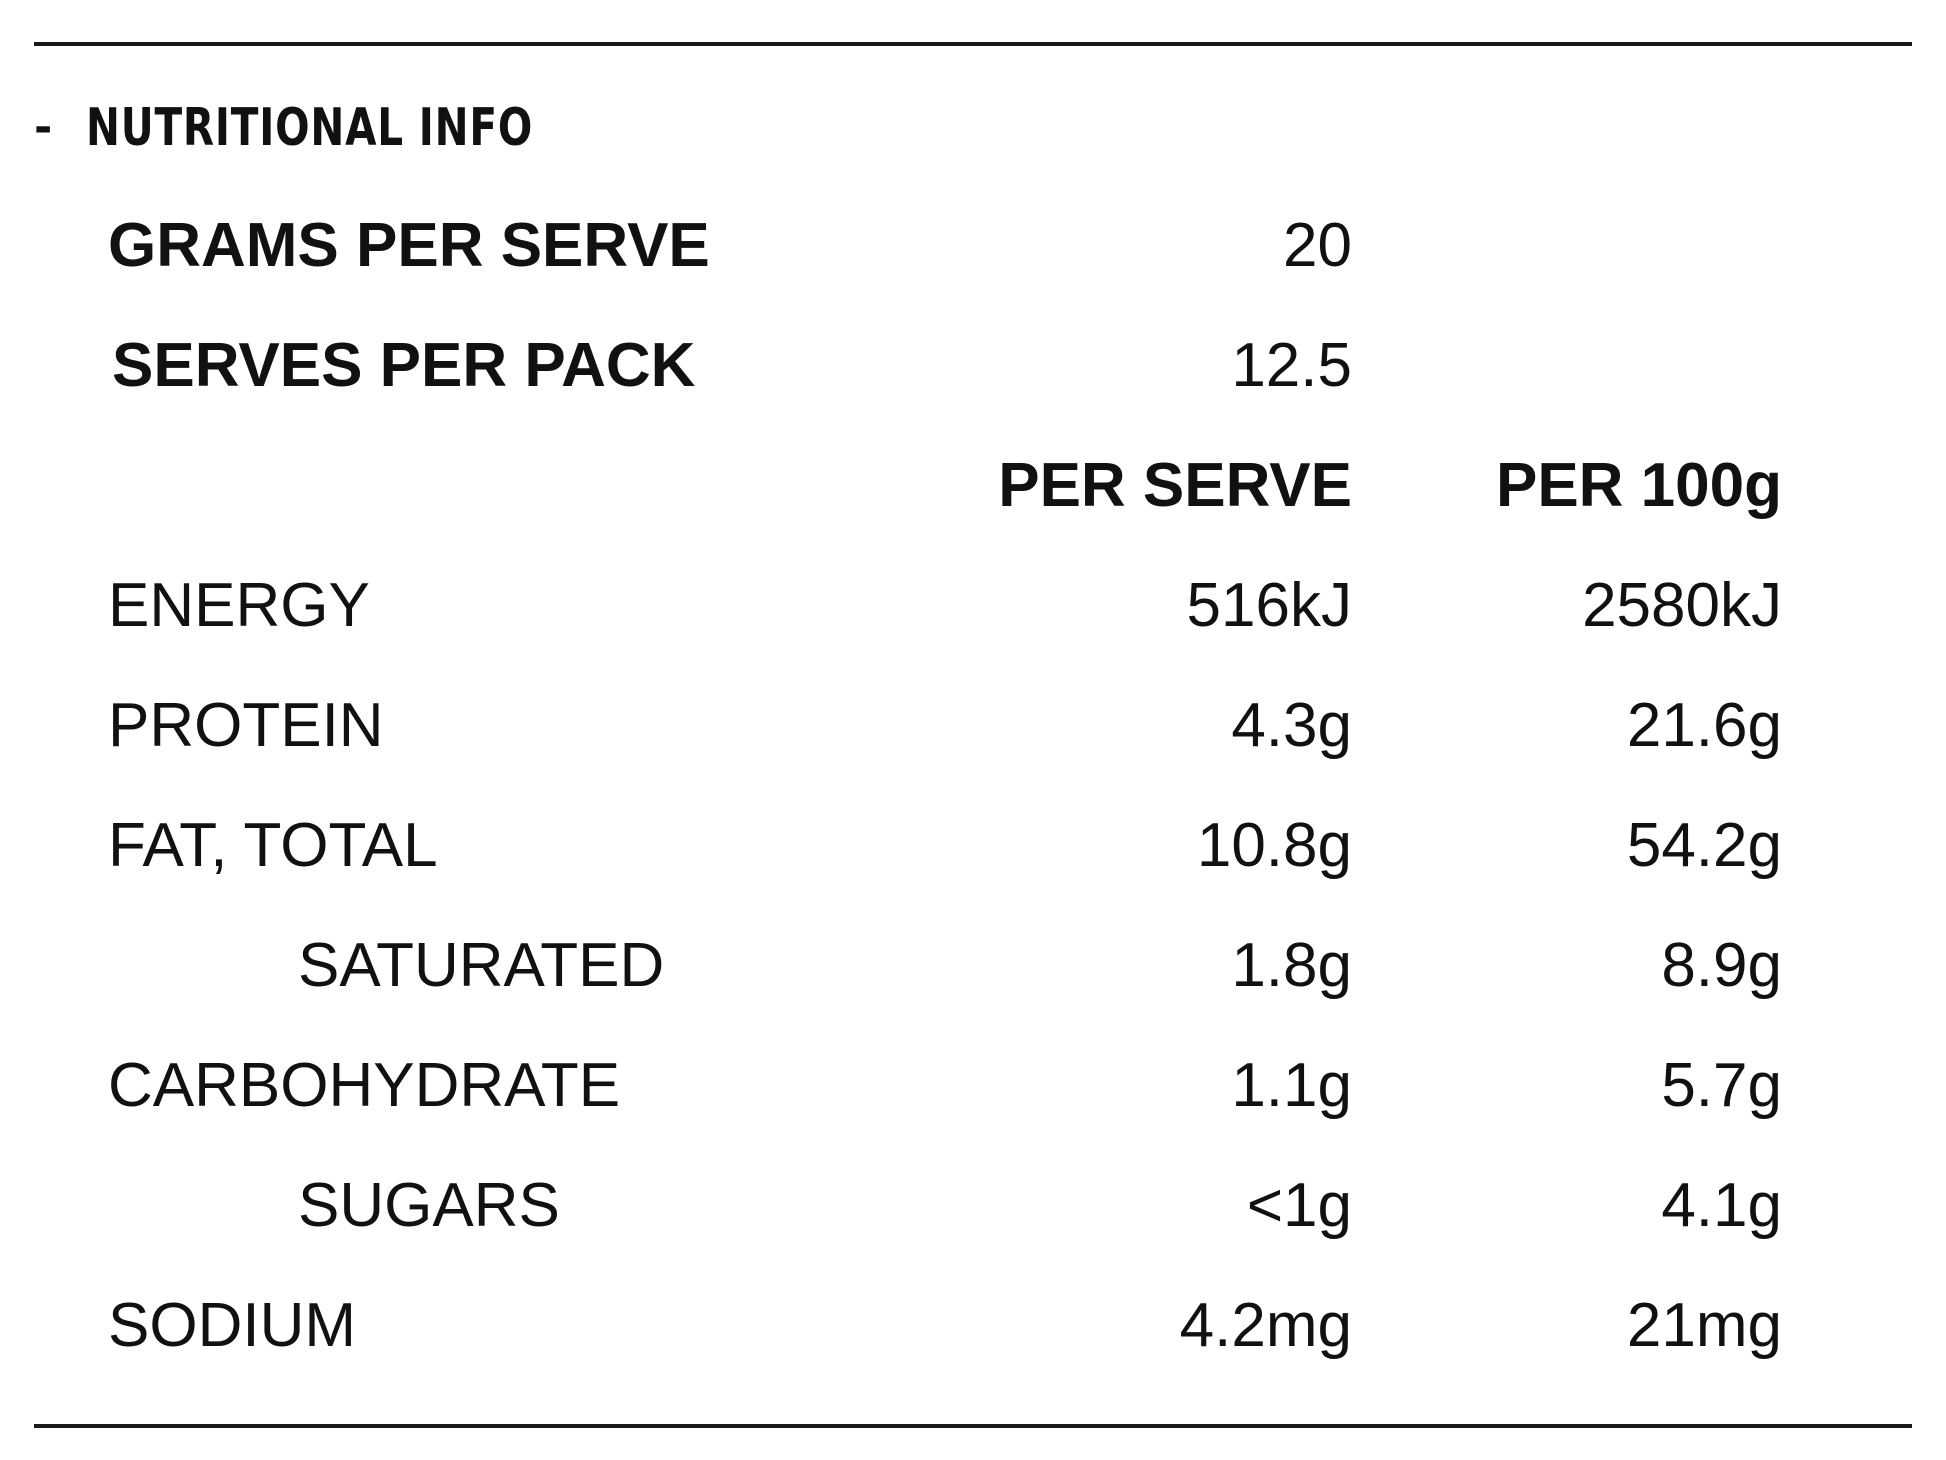 This screenshot has height=1460, width=1946. I want to click on row-label: ENERGY, so click(239, 605).